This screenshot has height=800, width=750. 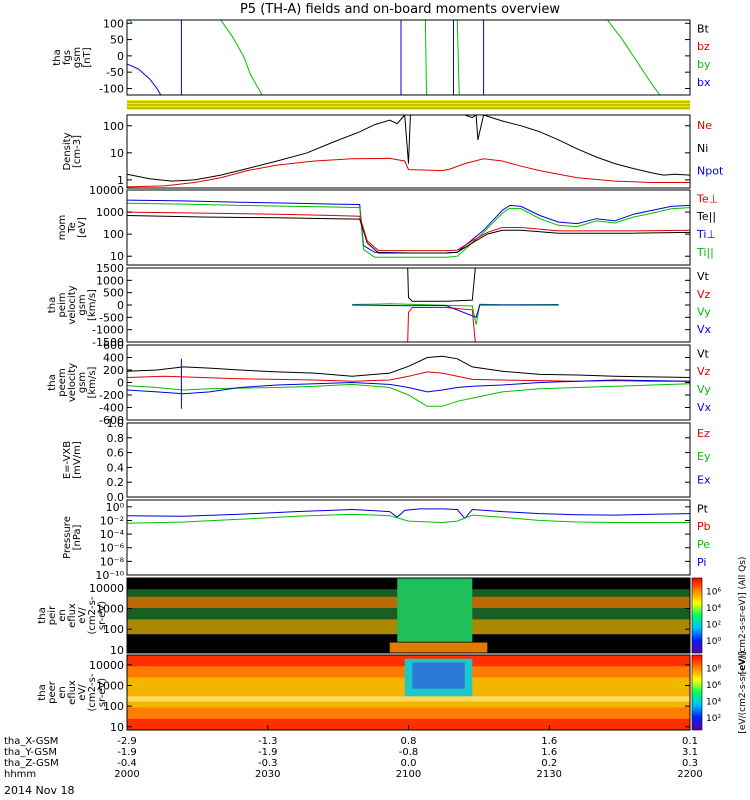 What do you see at coordinates (704, 125) in the screenshot?
I see `legend-entry: Ne` at bounding box center [704, 125].